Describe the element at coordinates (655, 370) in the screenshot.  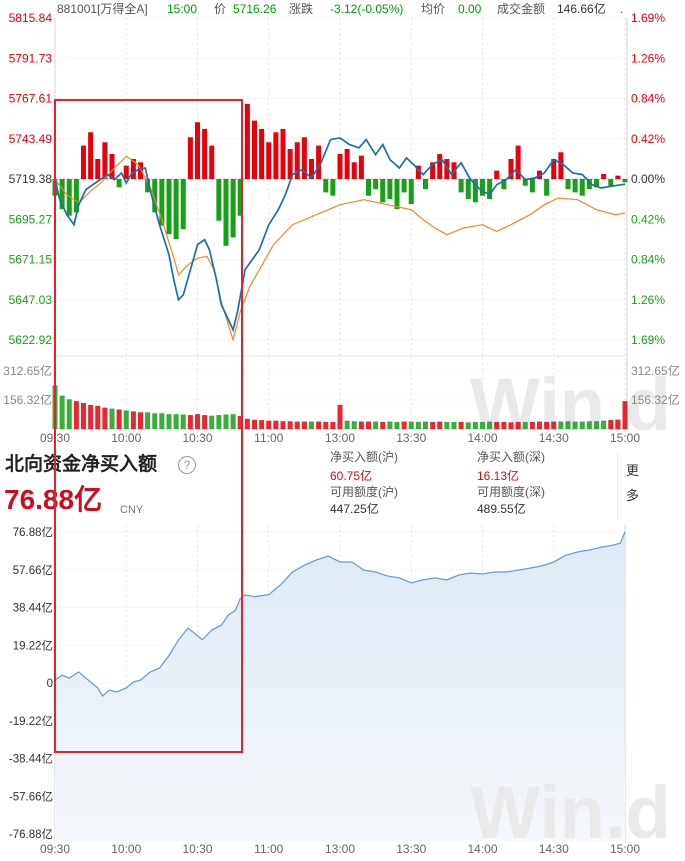
I see `volume-tick-label-right: 312.65亿` at that location.